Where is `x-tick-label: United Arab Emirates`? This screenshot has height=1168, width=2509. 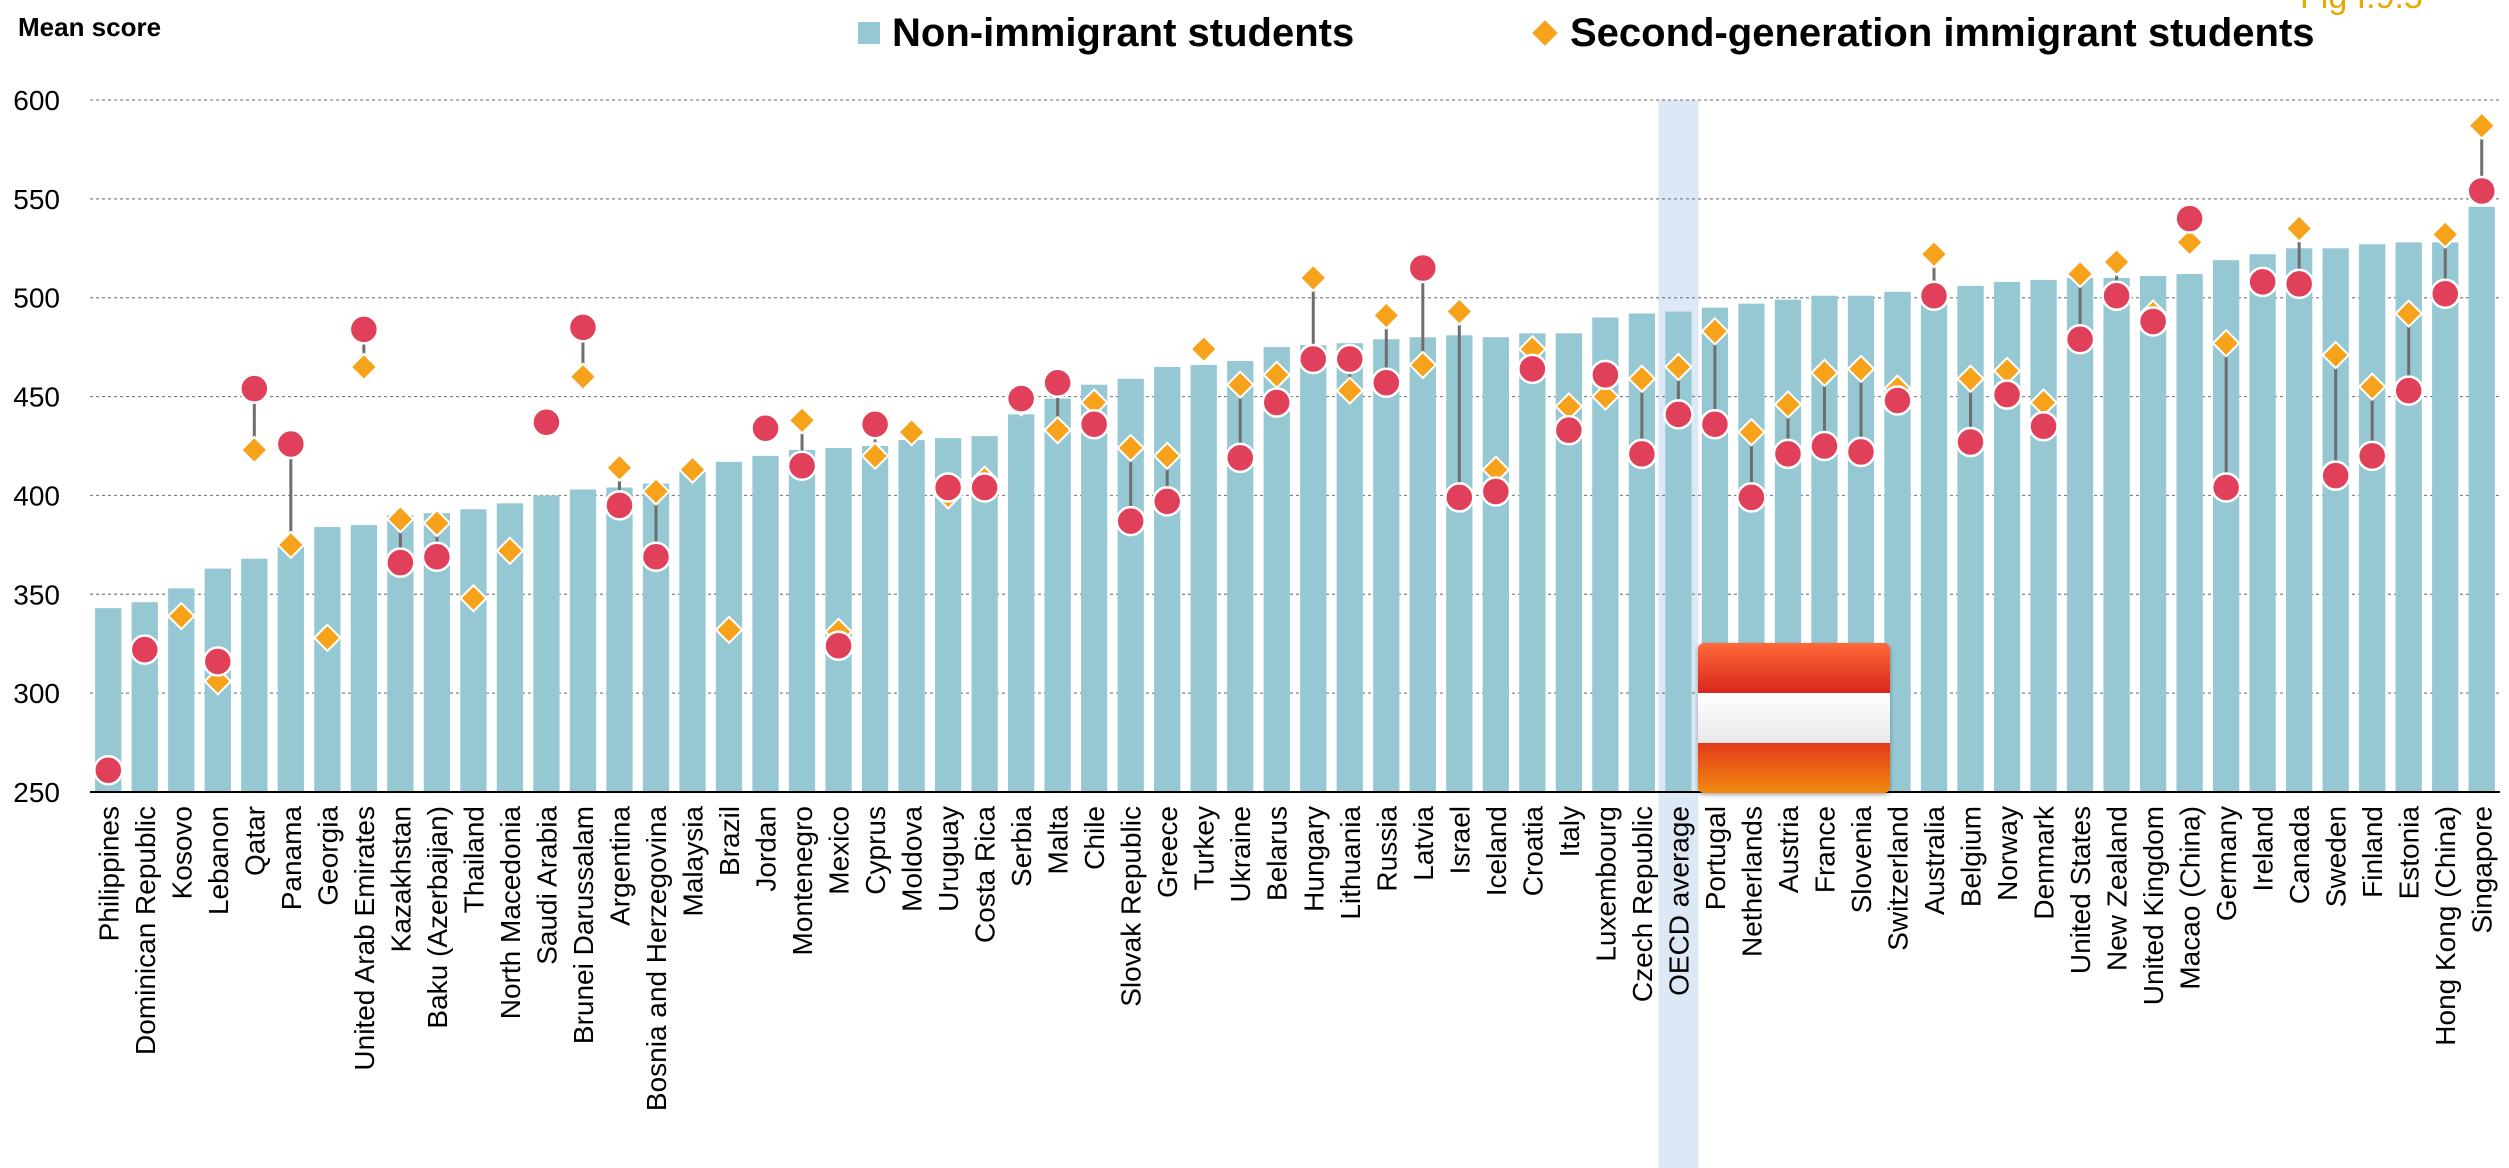 x-tick-label: United Arab Emirates is located at coordinates (364, 938).